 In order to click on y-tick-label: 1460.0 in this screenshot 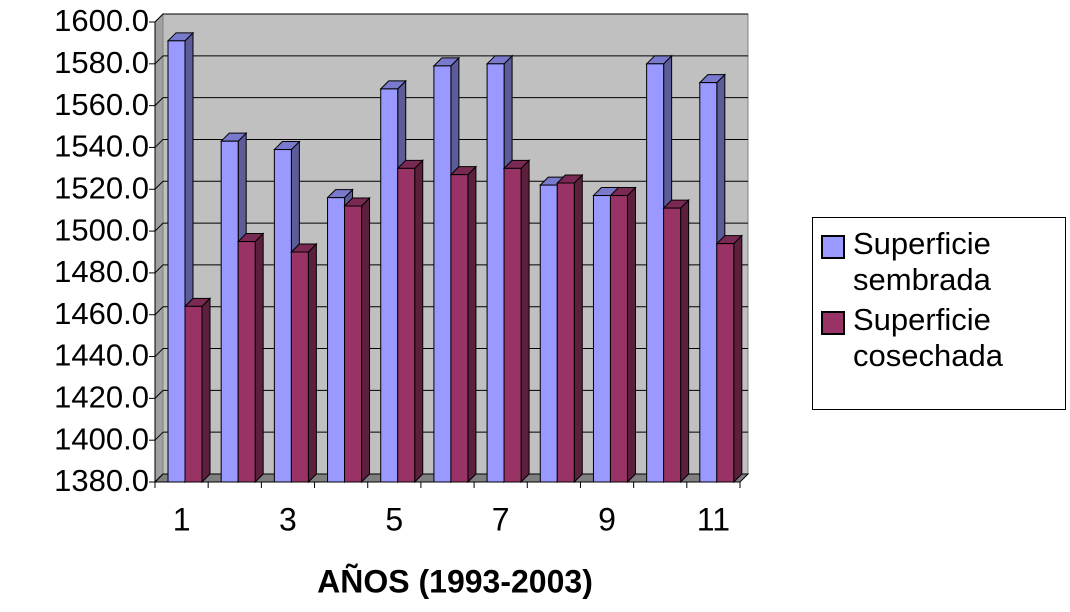, I will do `click(101, 313)`.